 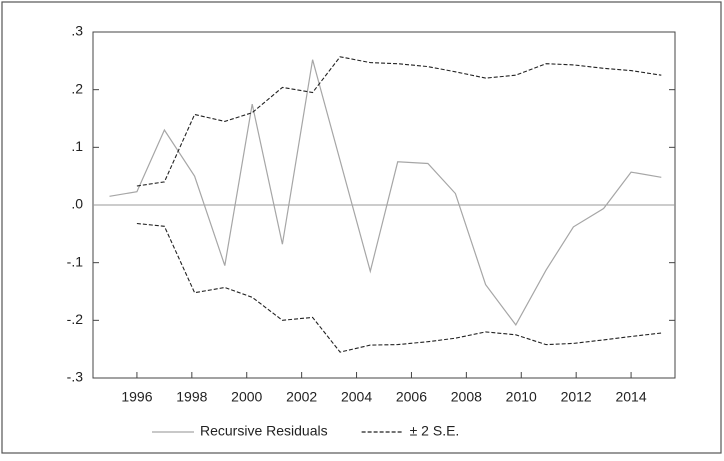 I want to click on y-tick-label: .0, so click(x=77, y=204).